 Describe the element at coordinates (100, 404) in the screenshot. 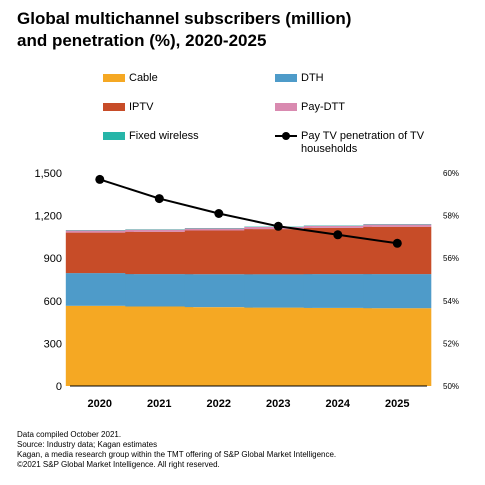

I see `x-tick-label-2020: 2020` at that location.